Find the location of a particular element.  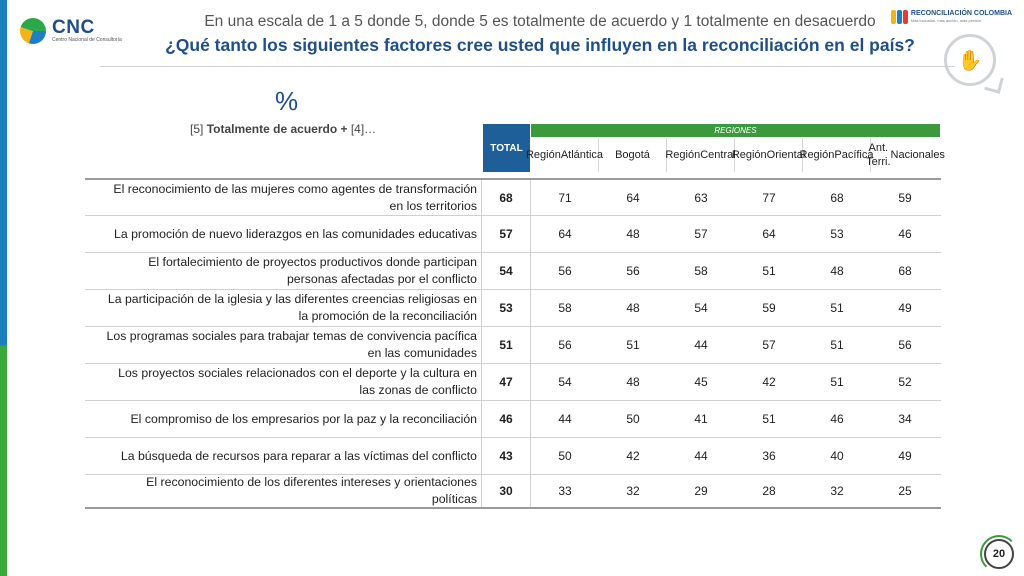

partner-name: RECONCILIACIÓN COLOMBIA is located at coordinates (961, 13).